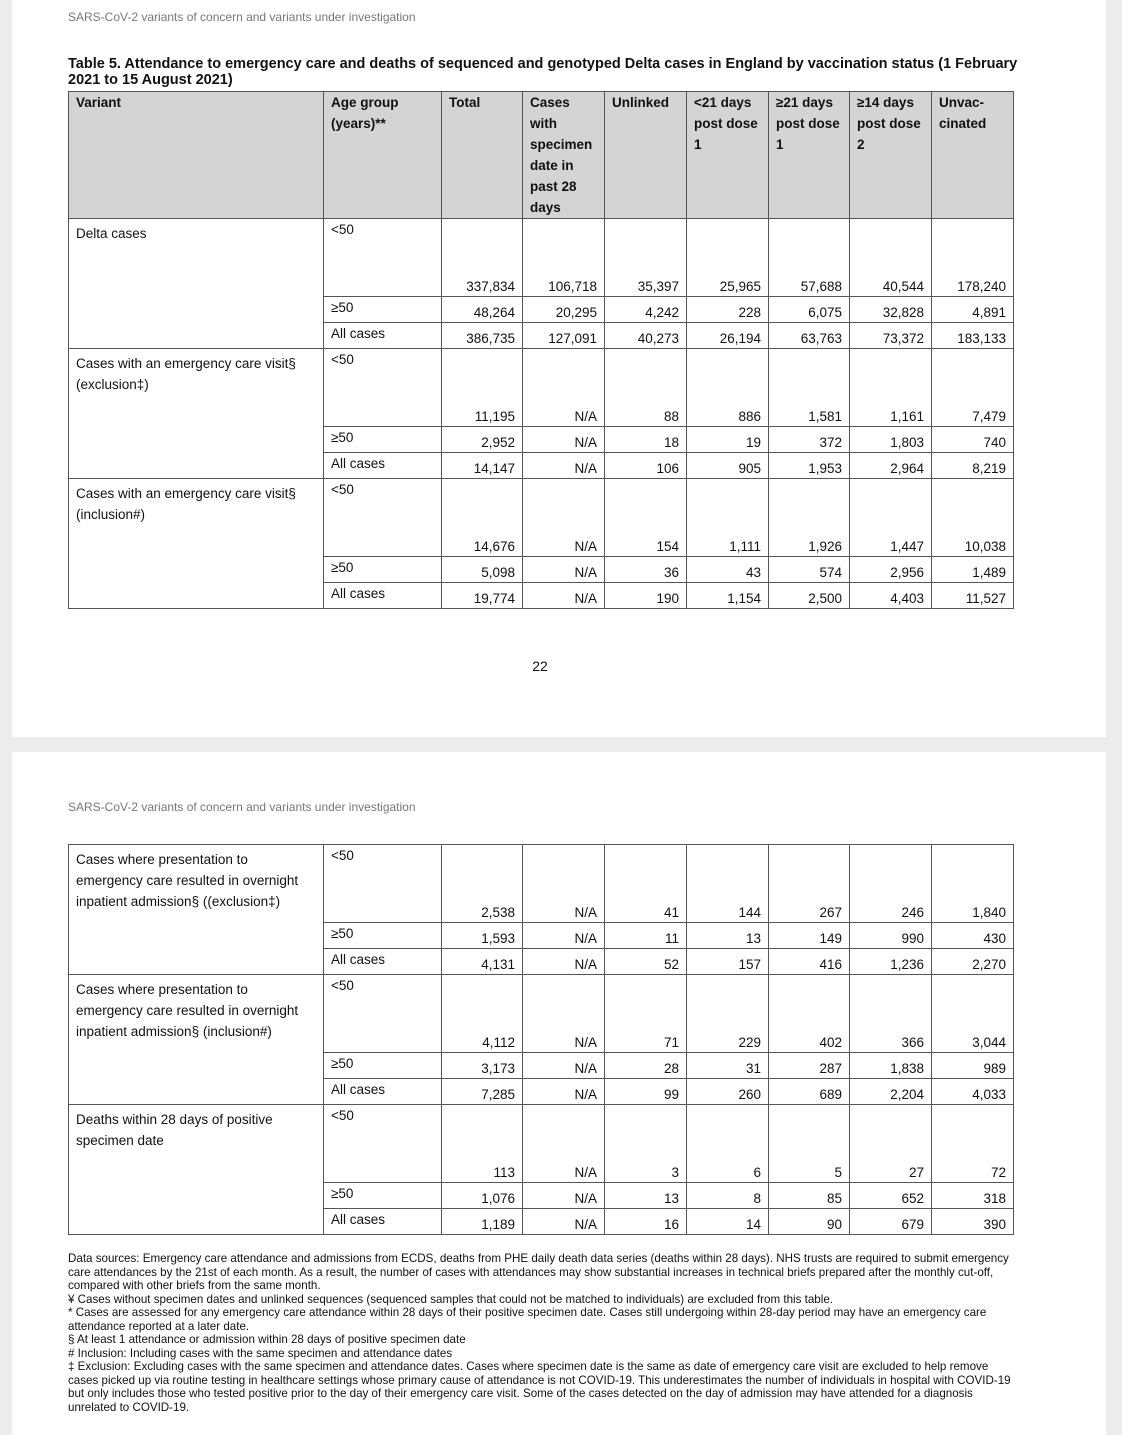 The width and height of the screenshot is (1122, 1435). Describe the element at coordinates (645, 595) in the screenshot. I see `value-cell: 190` at that location.